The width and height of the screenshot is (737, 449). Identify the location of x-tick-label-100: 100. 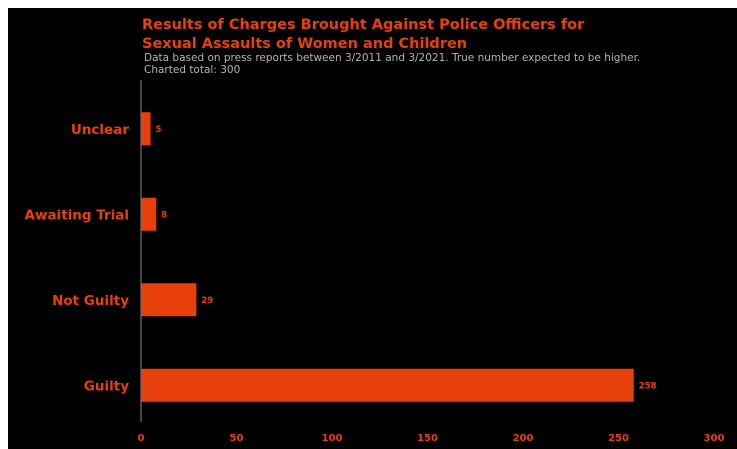
(332, 438).